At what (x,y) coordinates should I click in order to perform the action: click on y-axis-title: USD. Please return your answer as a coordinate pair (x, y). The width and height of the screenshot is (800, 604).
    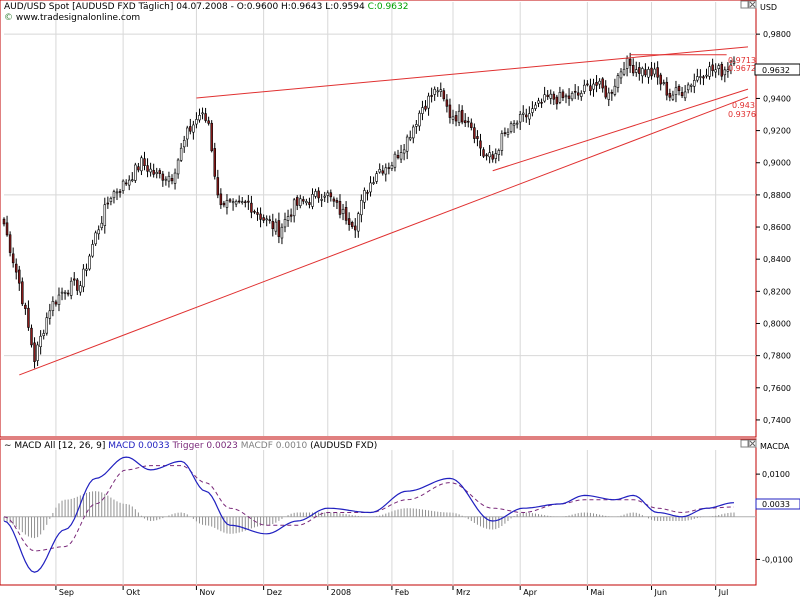
    Looking at the image, I should click on (768, 7).